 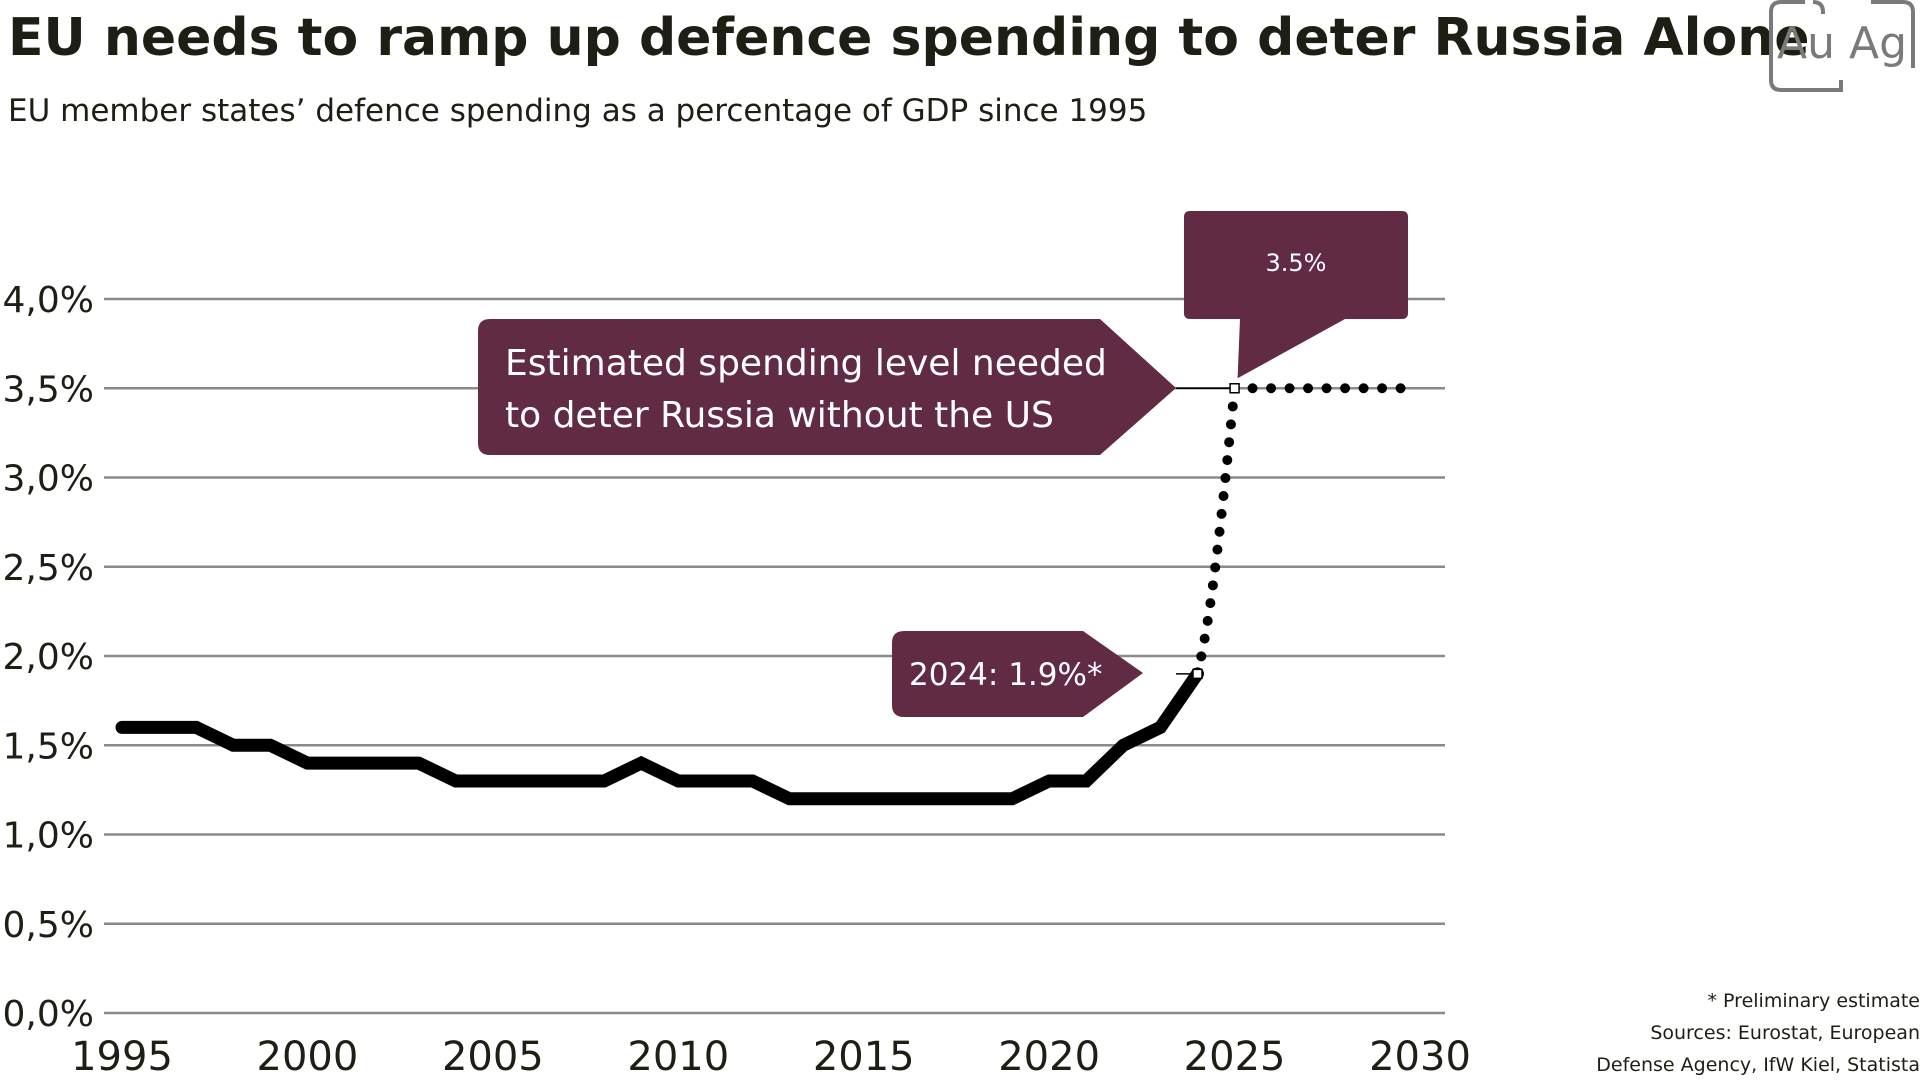 What do you see at coordinates (1296, 294) in the screenshot?
I see `callout-target-box` at bounding box center [1296, 294].